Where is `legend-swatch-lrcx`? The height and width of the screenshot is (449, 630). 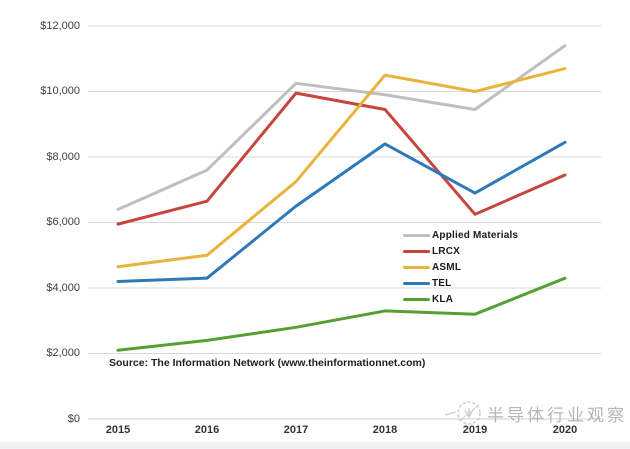
legend-swatch-lrcx is located at coordinates (416, 251).